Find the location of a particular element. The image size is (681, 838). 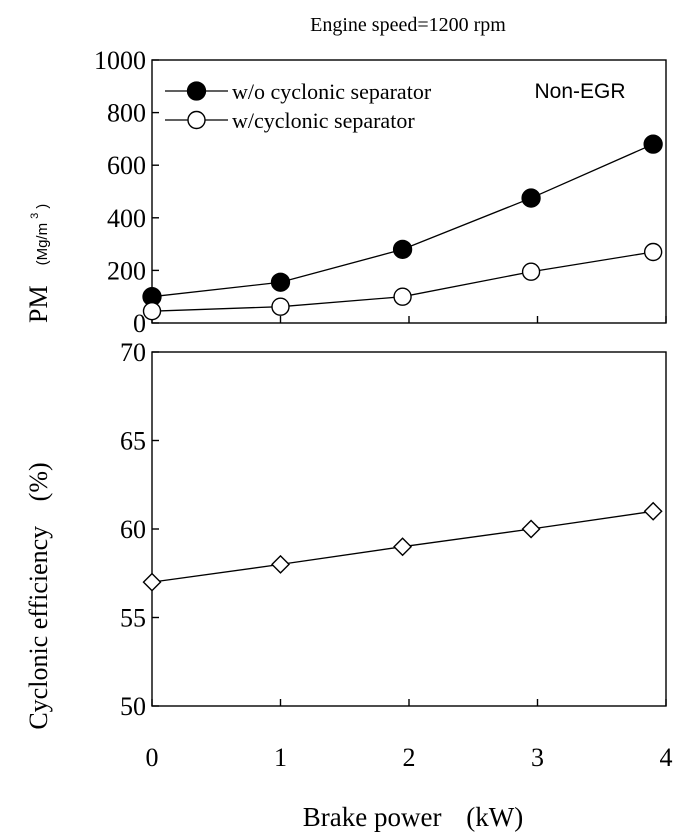

efficiency-axis-label-main: Cyclonic efficiency is located at coordinates (38, 628).